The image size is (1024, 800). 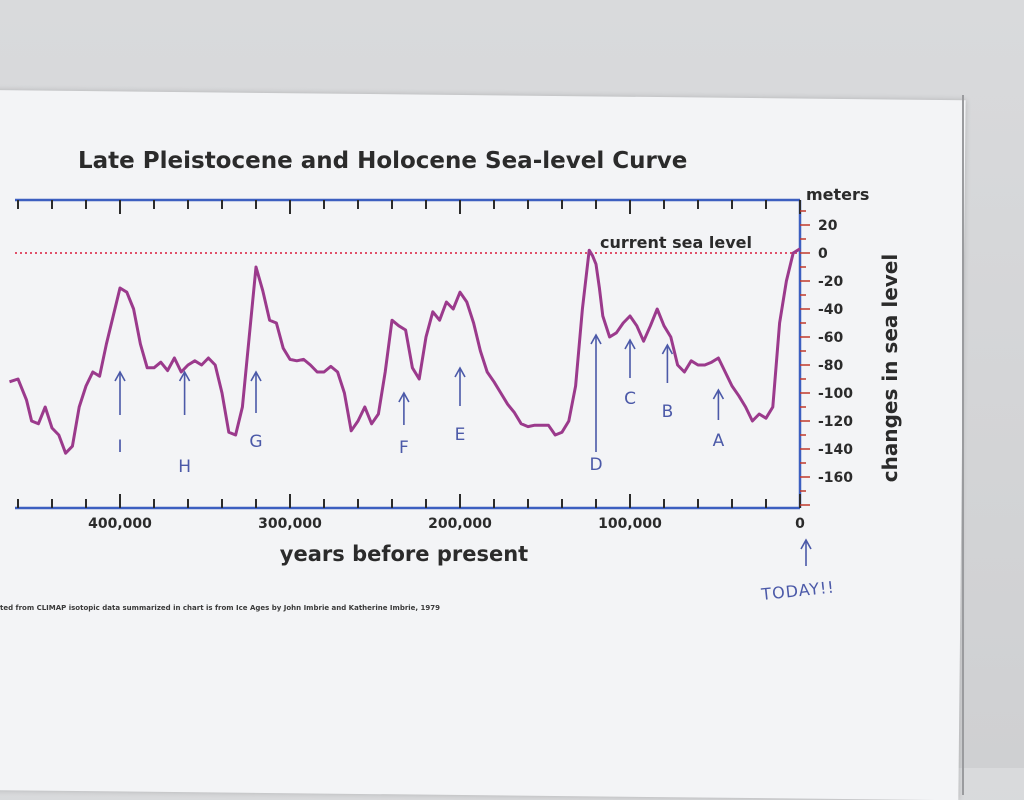 I want to click on annotation-label-b: B, so click(x=668, y=412).